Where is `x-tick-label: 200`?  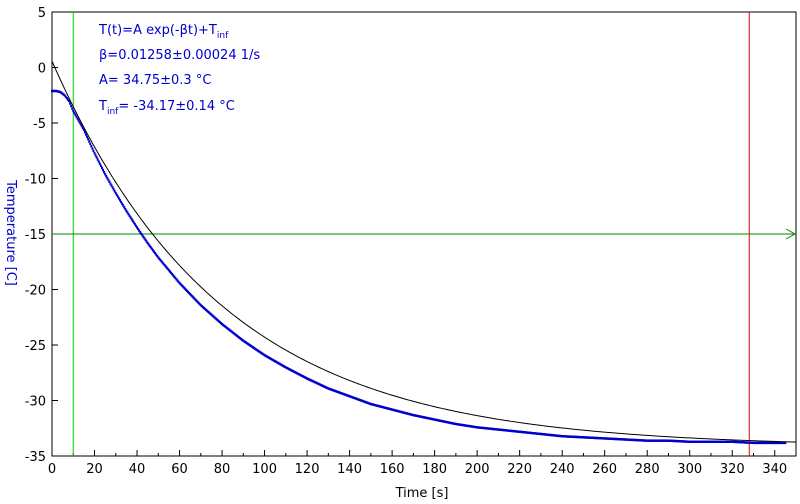
x-tick-label: 200 is located at coordinates (477, 469).